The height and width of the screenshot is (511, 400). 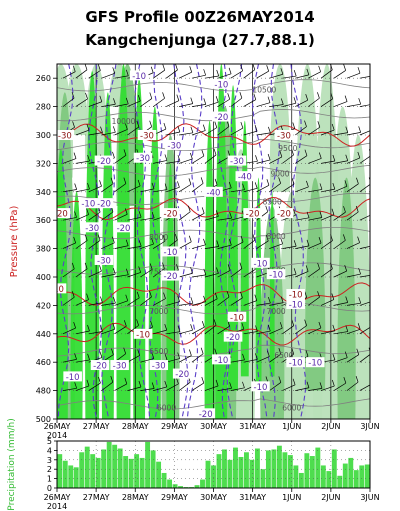 What do you see at coordinates (205, 413) in the screenshot?
I see `dashed-isoline-label: -20` at bounding box center [205, 413].